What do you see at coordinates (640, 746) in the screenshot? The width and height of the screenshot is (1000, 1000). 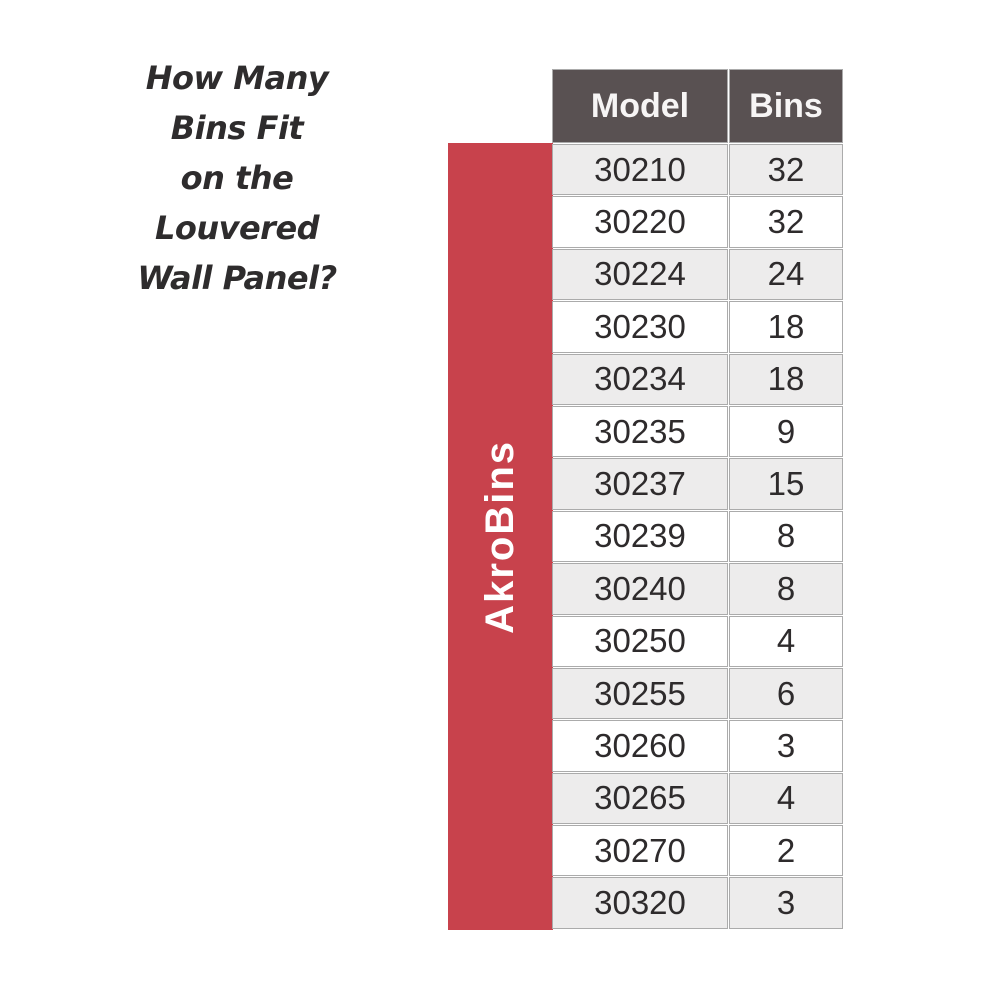 I see `model-cell: 30260` at bounding box center [640, 746].